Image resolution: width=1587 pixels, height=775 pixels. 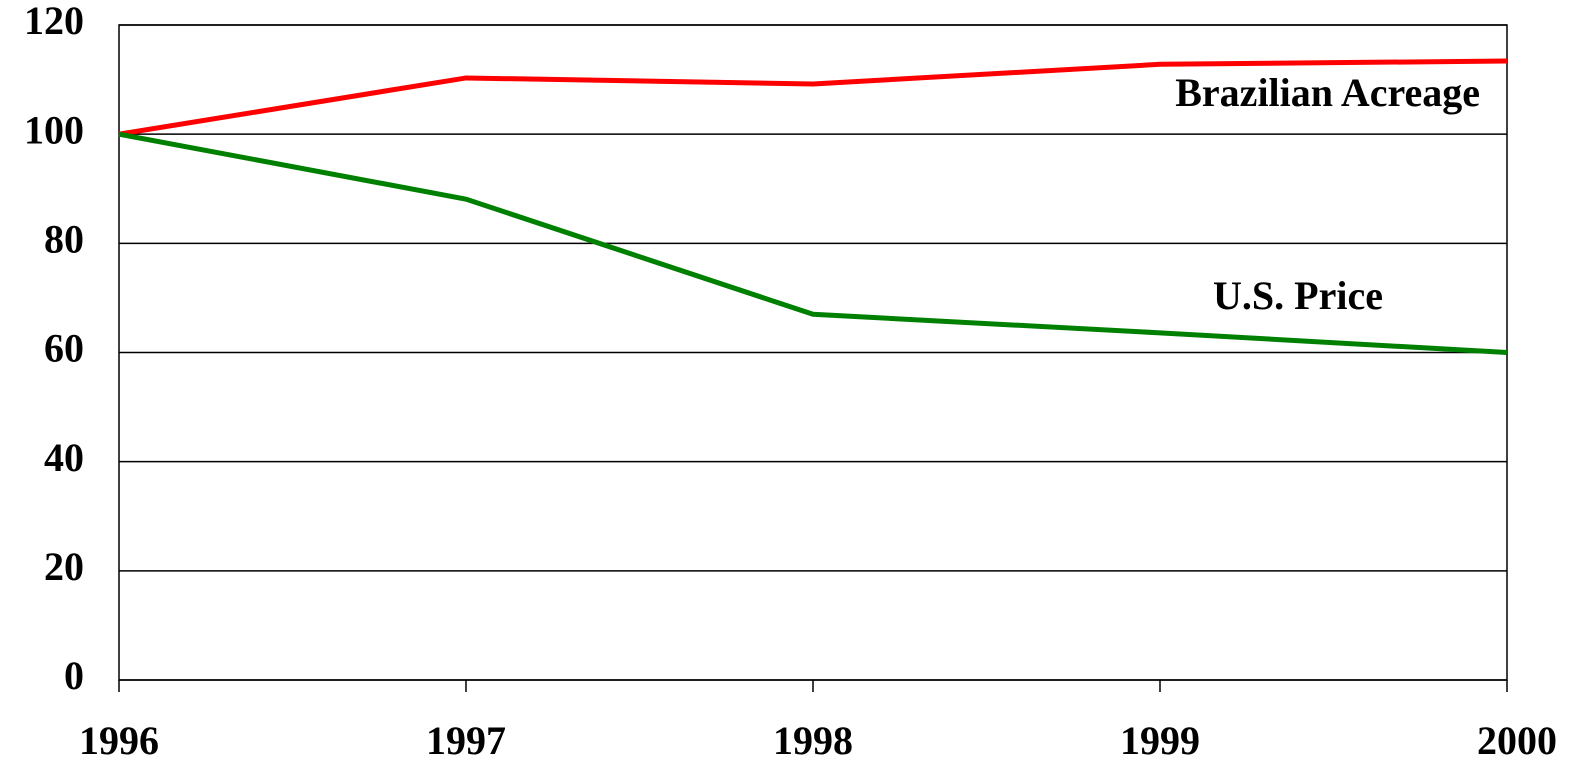 I want to click on y-tick-label: 80, so click(x=64, y=239).